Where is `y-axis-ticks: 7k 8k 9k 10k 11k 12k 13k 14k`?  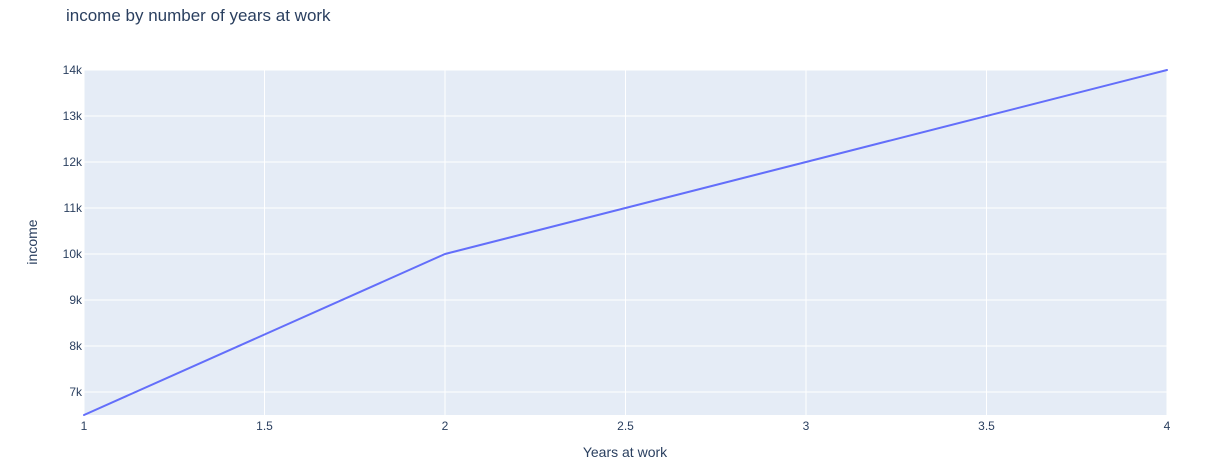 y-axis-ticks: 7k 8k 9k 10k 11k 12k 13k 14k is located at coordinates (73, 231).